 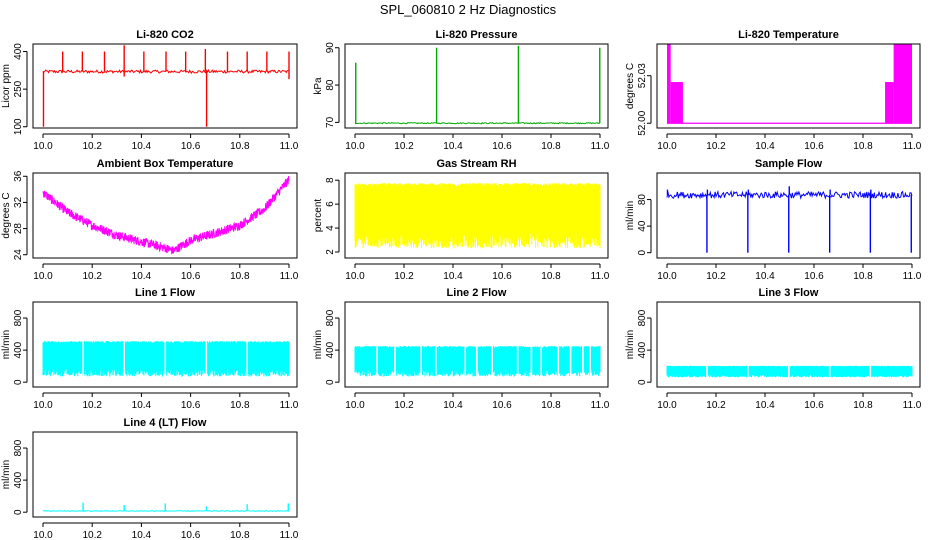 I want to click on chart-title: Li-820 Temperature, so click(x=788, y=35).